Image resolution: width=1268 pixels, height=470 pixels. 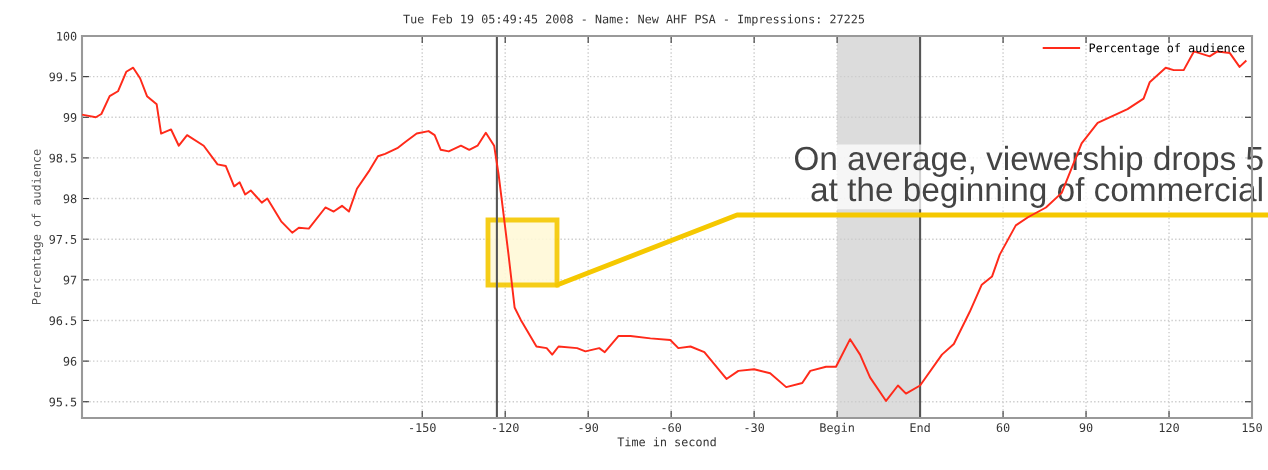 What do you see at coordinates (63, 158) in the screenshot?
I see `y-tick-label: 98.5` at bounding box center [63, 158].